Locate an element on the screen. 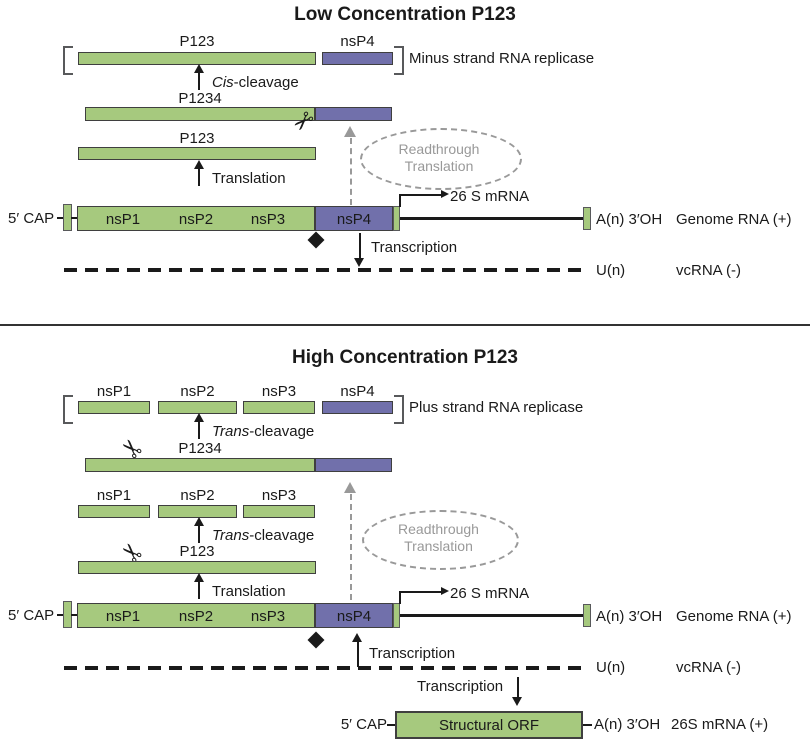  transcription-arrowhead-icon is located at coordinates (359, 262).